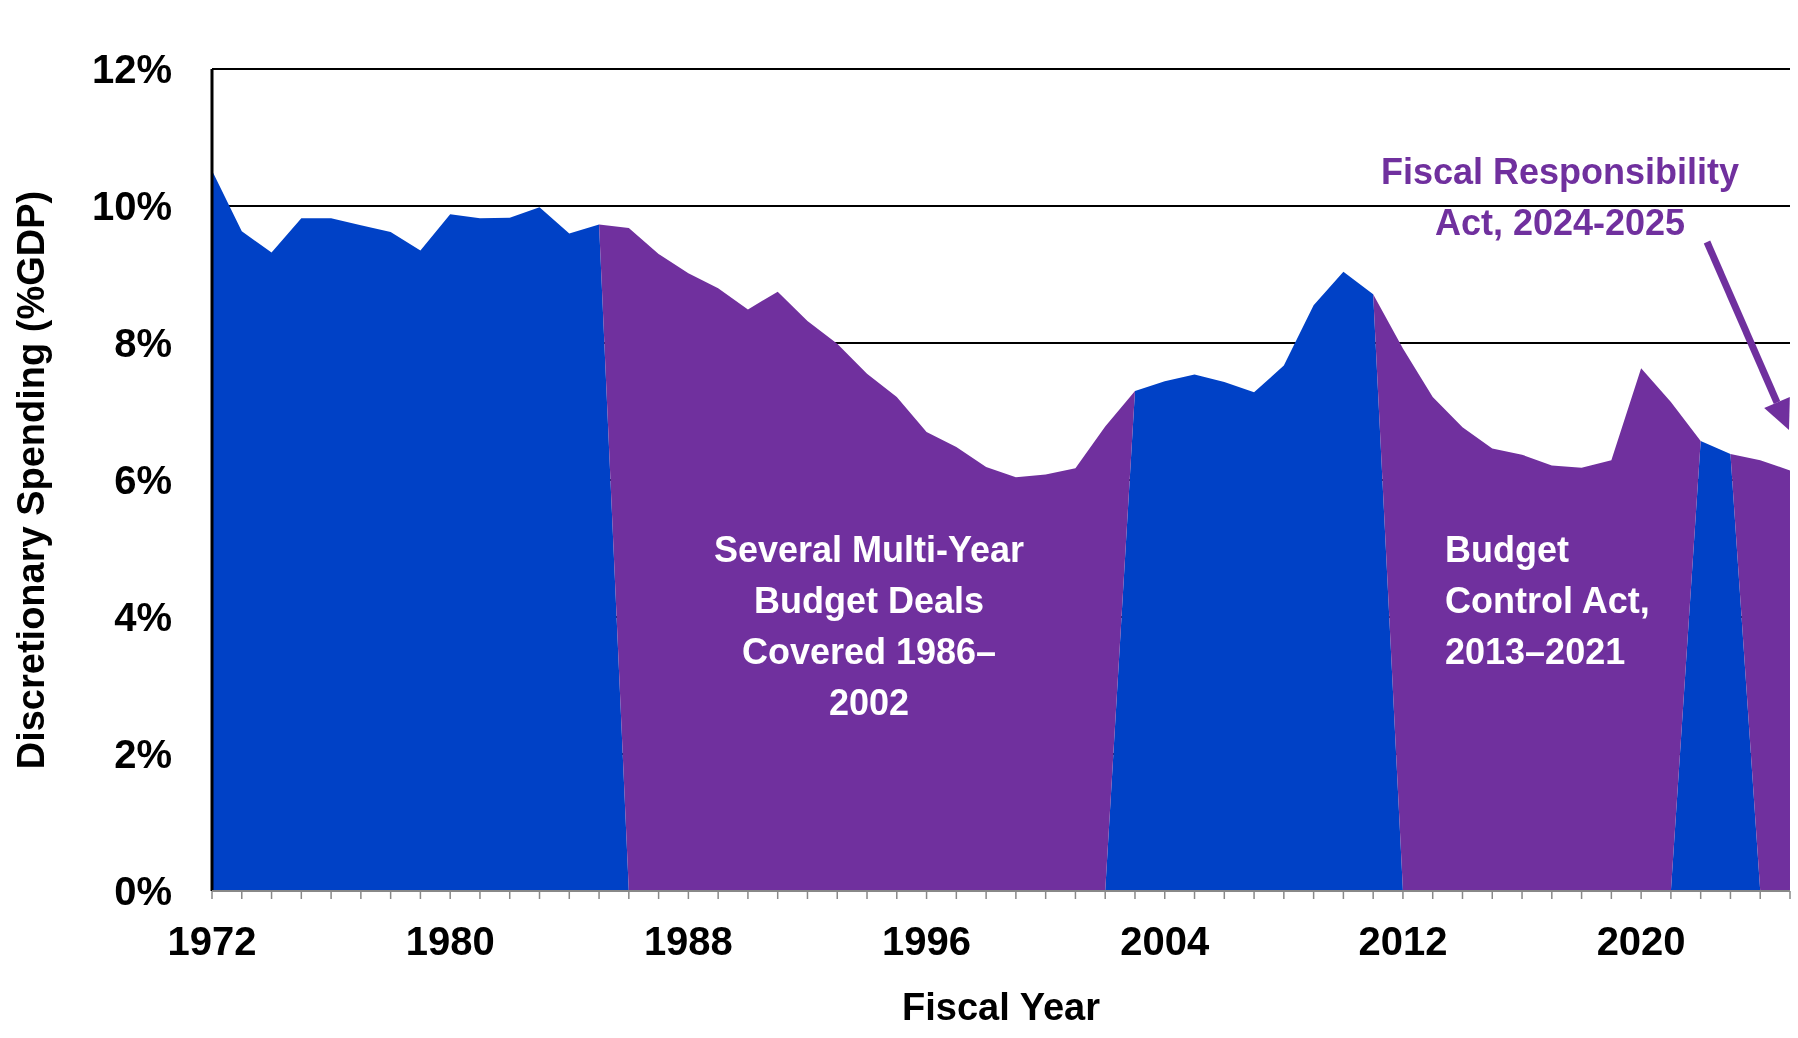  What do you see at coordinates (212, 941) in the screenshot?
I see `x-tick-label: 1972` at bounding box center [212, 941].